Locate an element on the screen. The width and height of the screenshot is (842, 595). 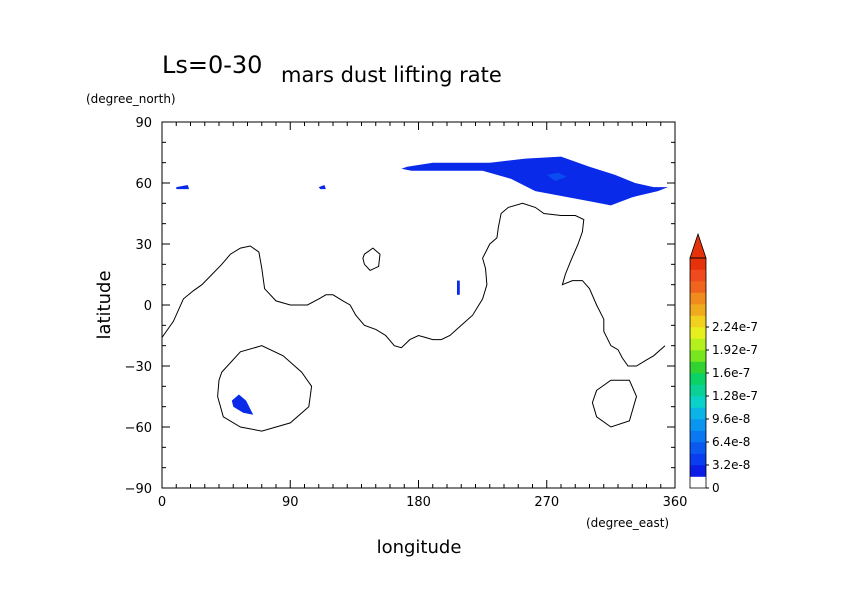
x-tick-label: 90 is located at coordinates (290, 502).